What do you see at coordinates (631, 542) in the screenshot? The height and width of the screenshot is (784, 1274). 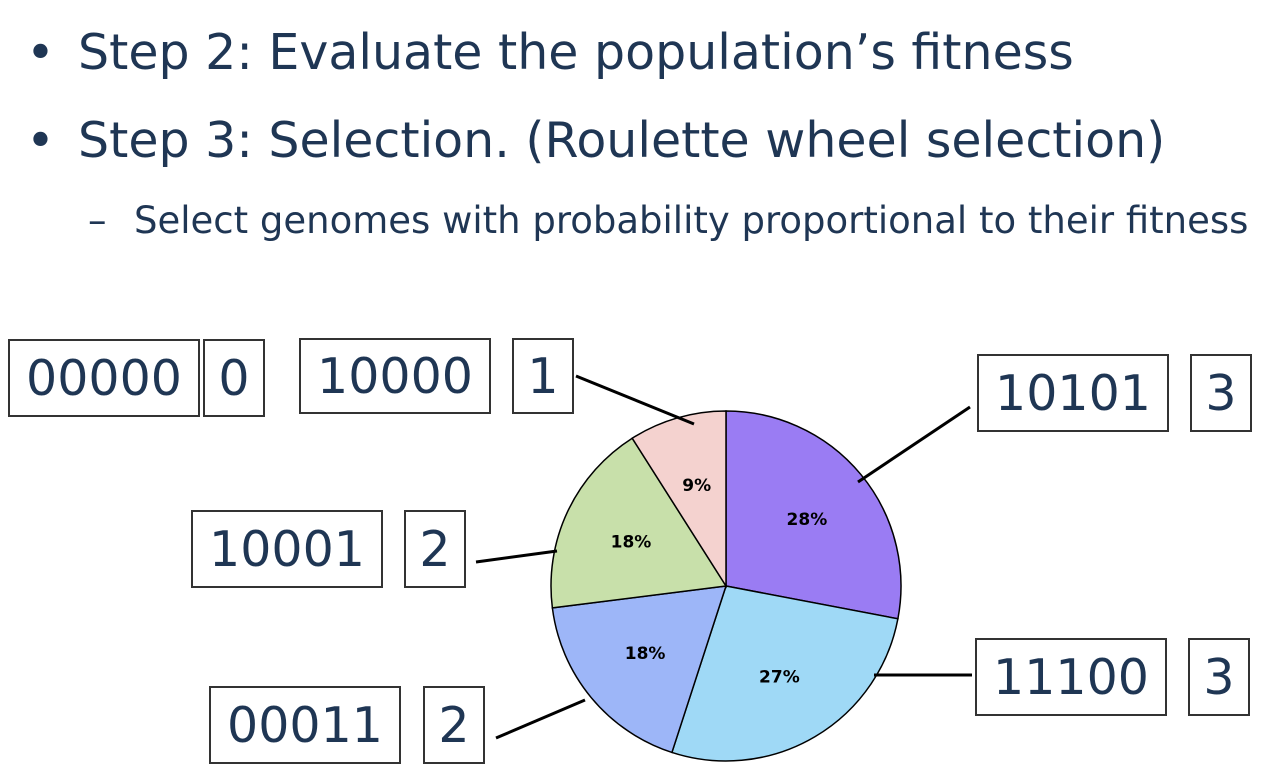 I see `pie-label-10001: 18%` at bounding box center [631, 542].